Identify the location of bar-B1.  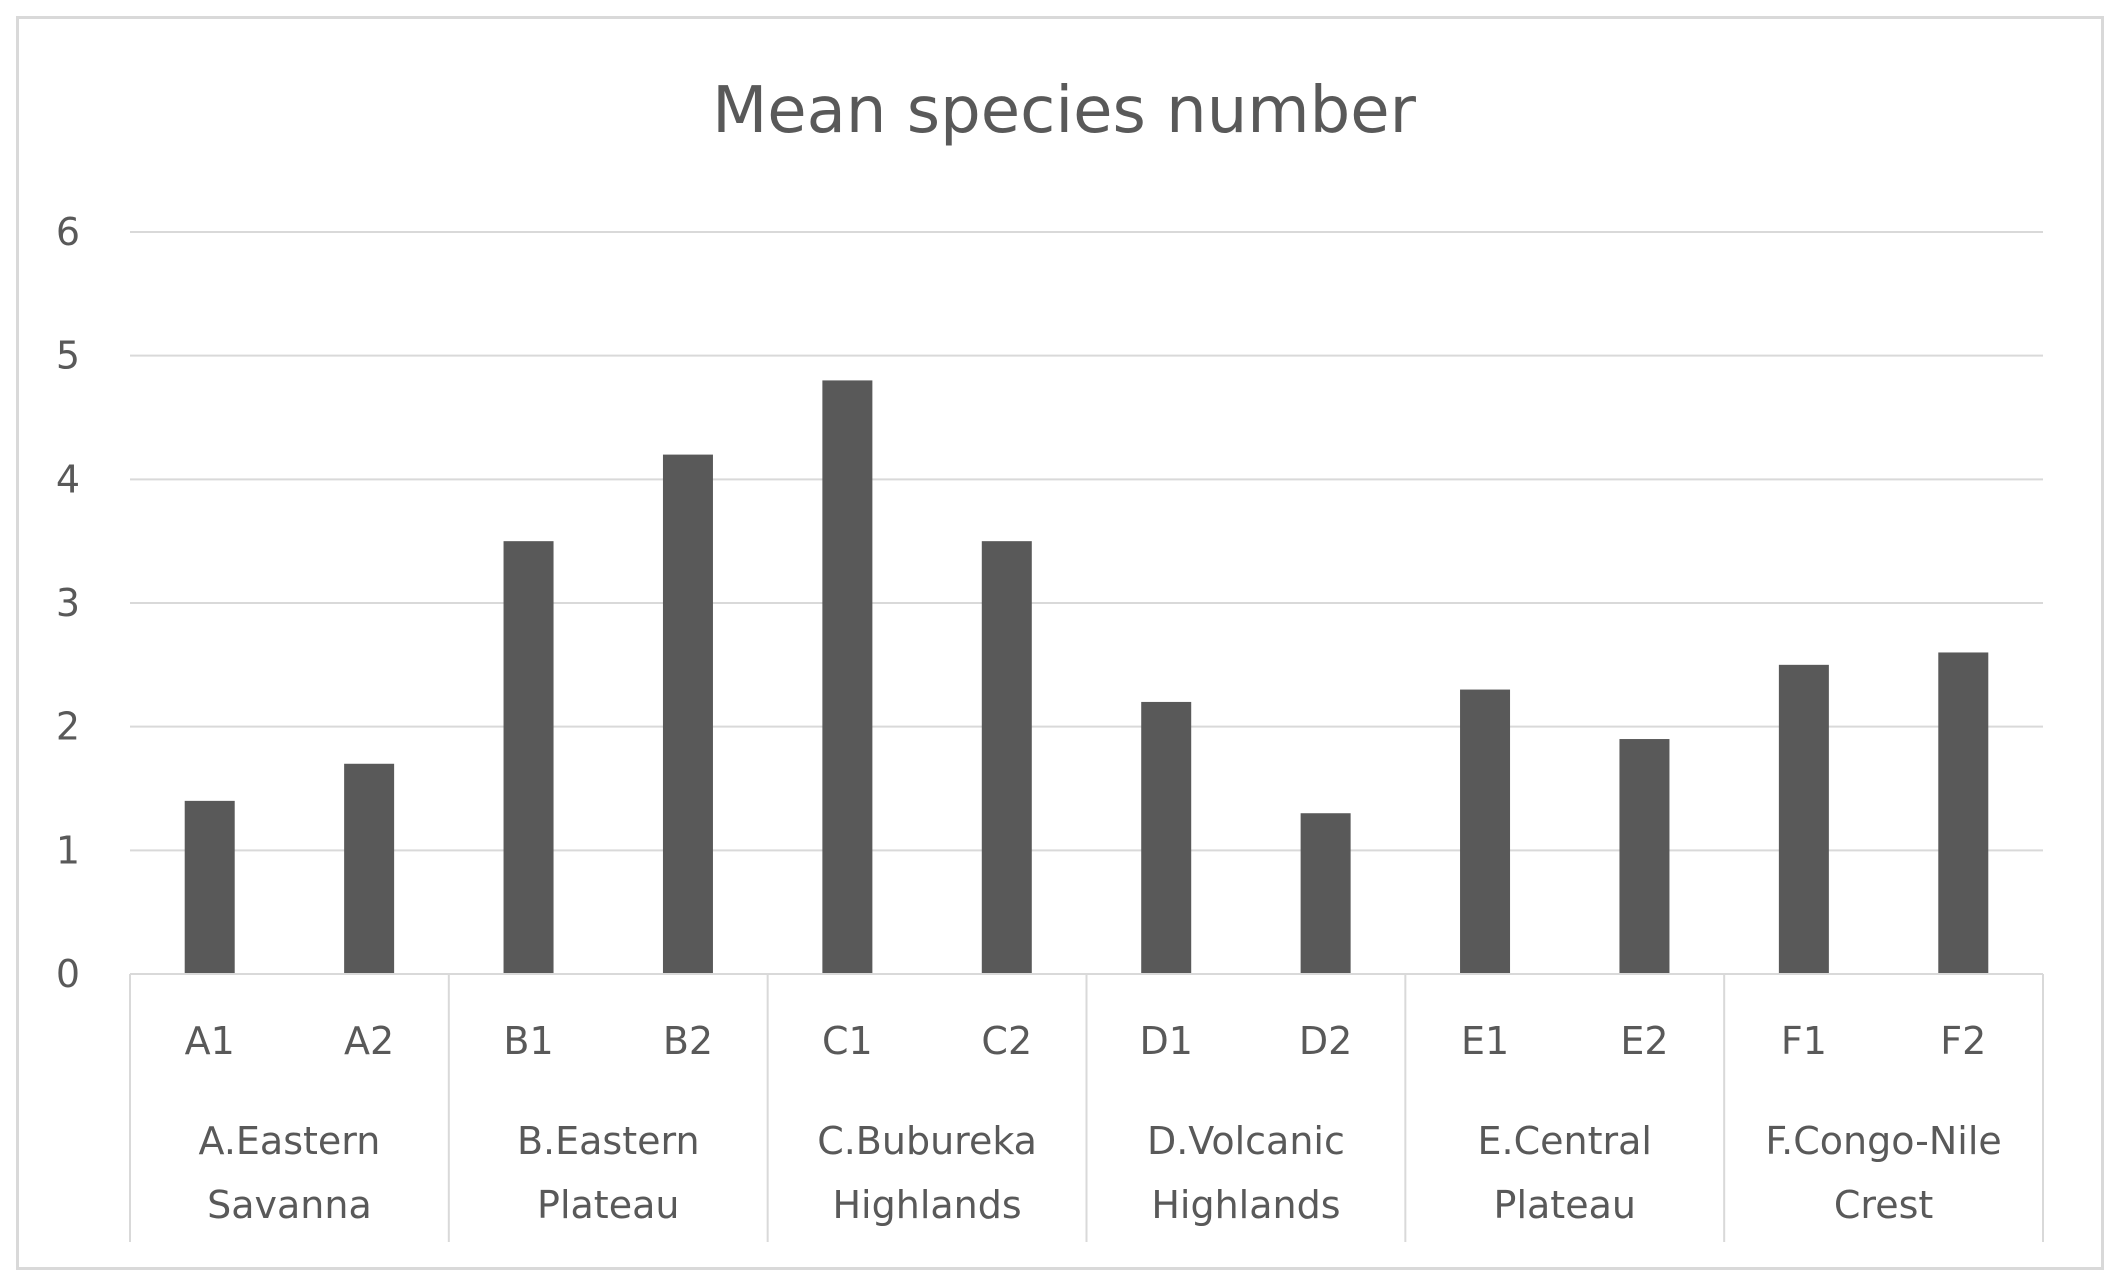
(528, 757).